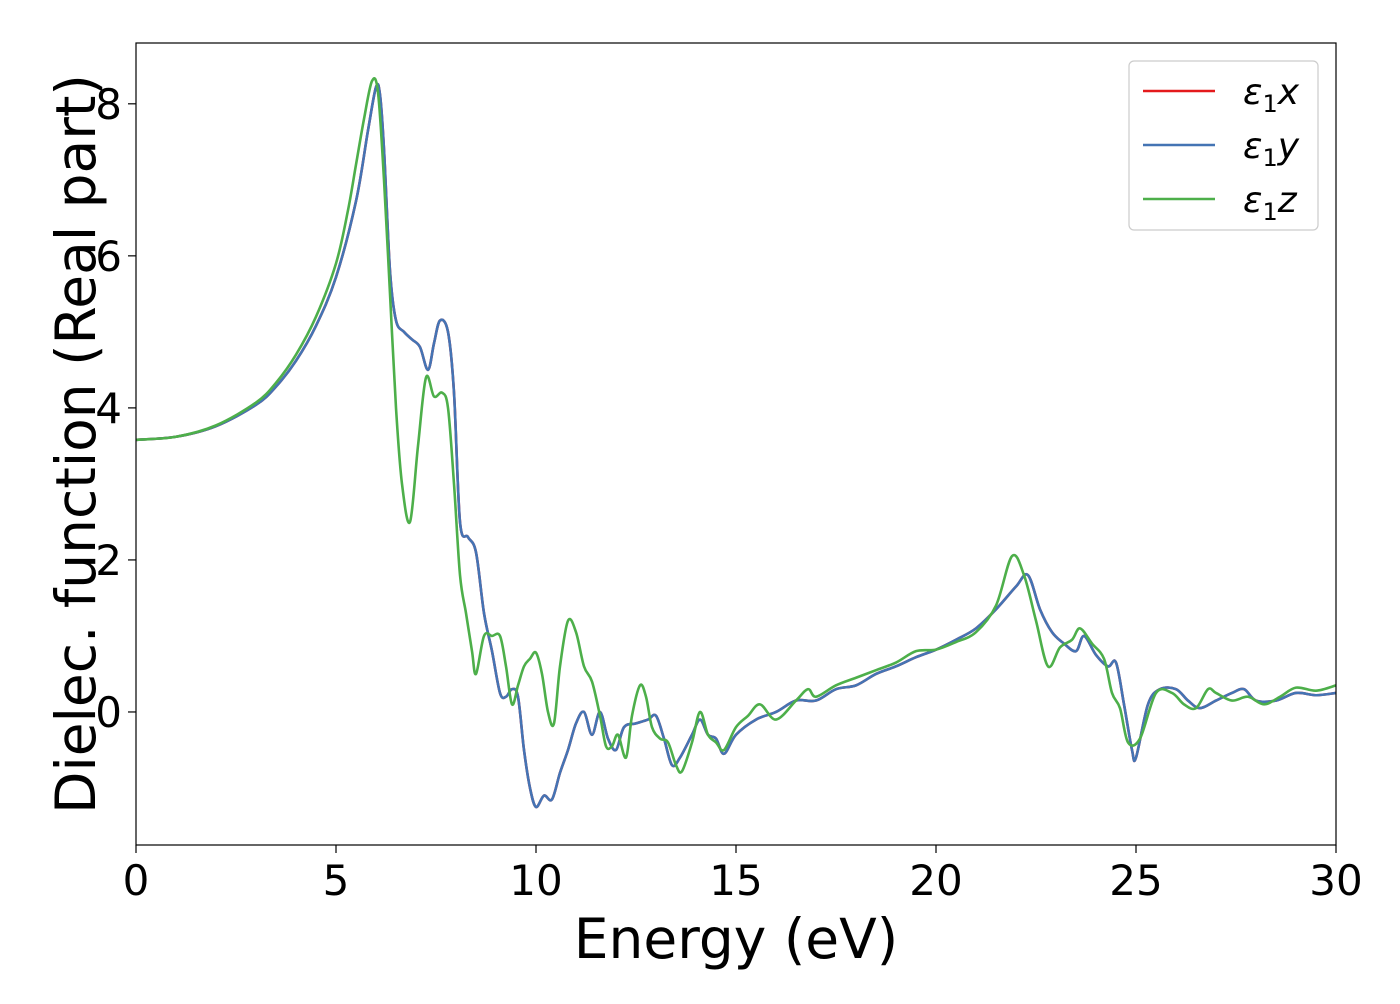 This screenshot has width=1400, height=1004. Describe the element at coordinates (1220, 203) in the screenshot. I see `legend-item-z: ε1z` at that location.